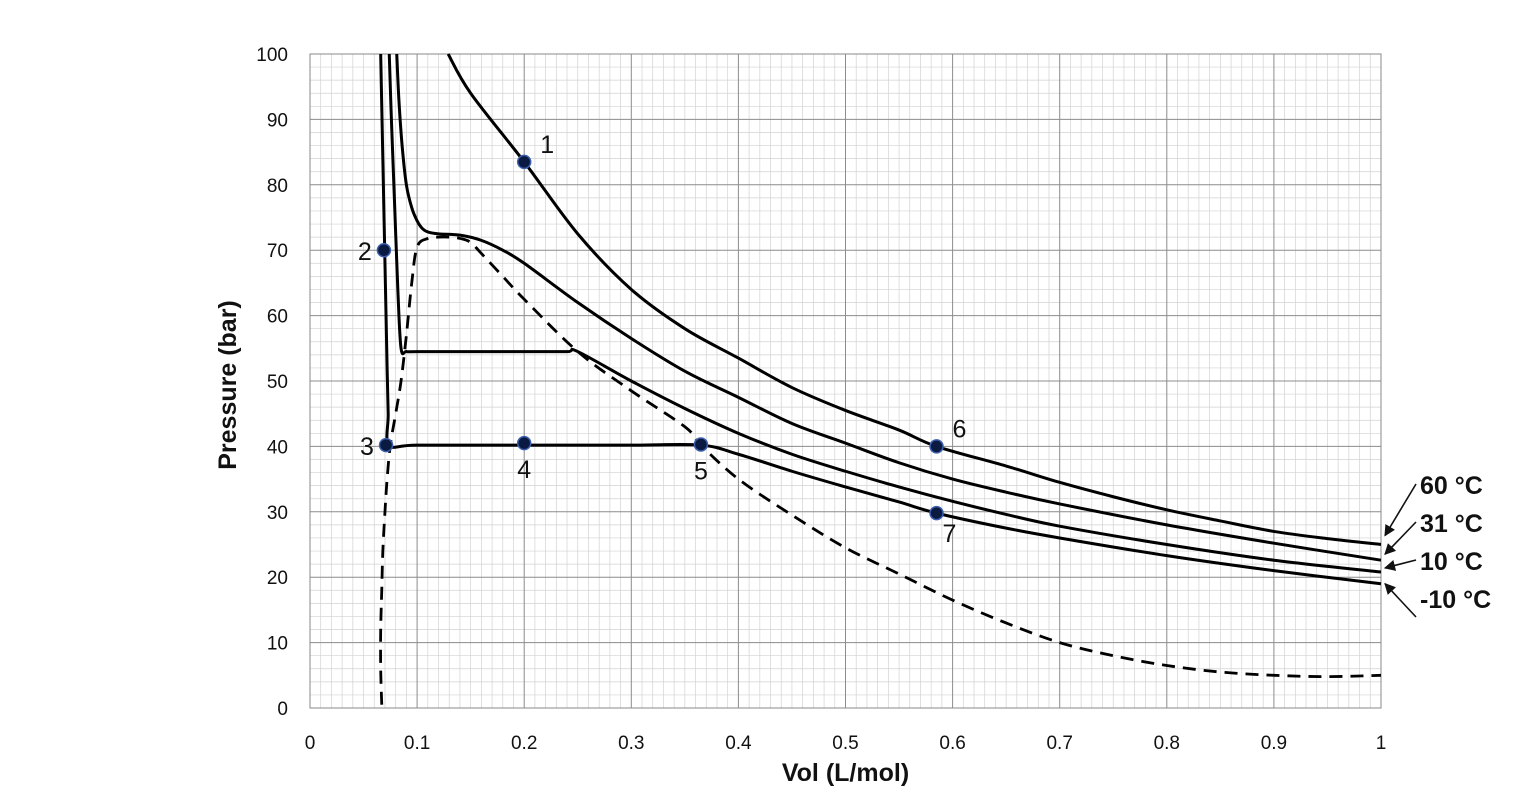 The width and height of the screenshot is (1534, 802). Describe the element at coordinates (524, 743) in the screenshot. I see `x-tick-label: 0.2` at that location.